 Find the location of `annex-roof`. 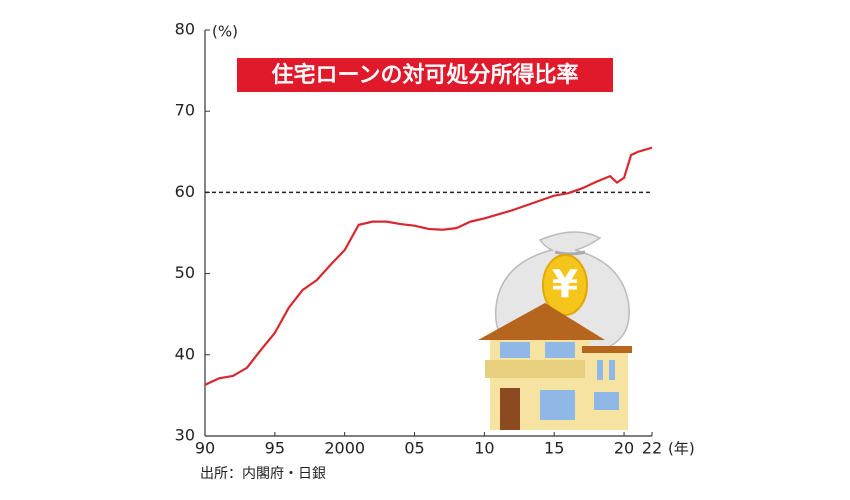

annex-roof is located at coordinates (607, 349).